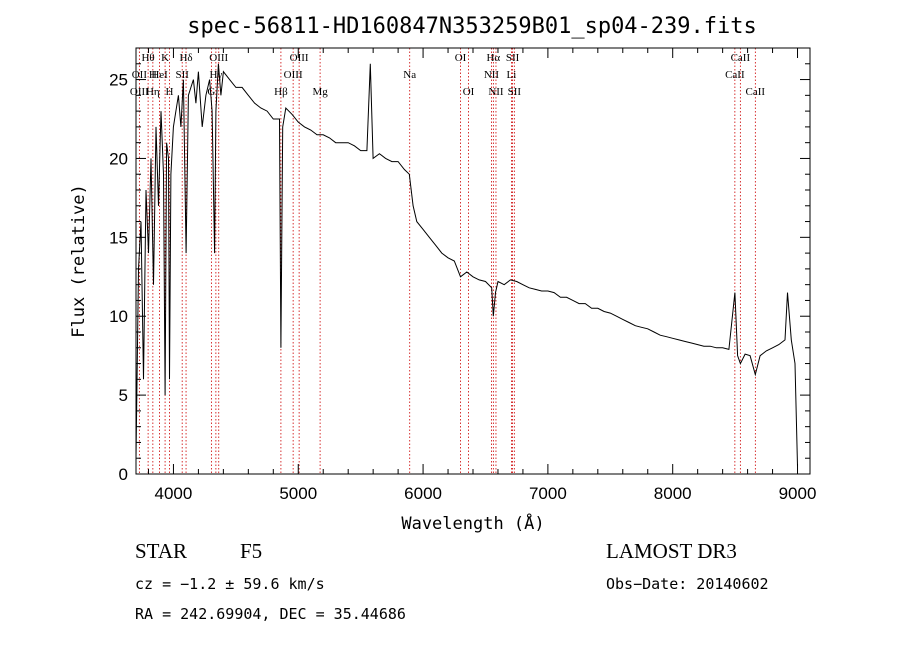 Image resolution: width=900 pixels, height=649 pixels. Describe the element at coordinates (118, 237) in the screenshot. I see `y-tick-label: 15` at that location.